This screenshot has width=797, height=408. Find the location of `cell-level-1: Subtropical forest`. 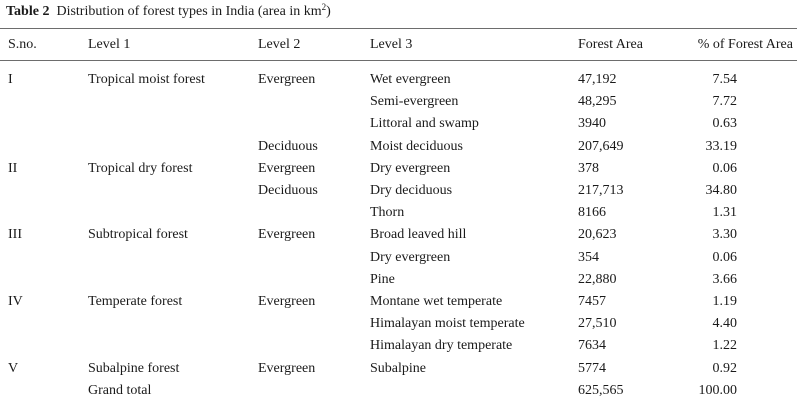

cell-level-1: Subtropical forest is located at coordinates (138, 234).